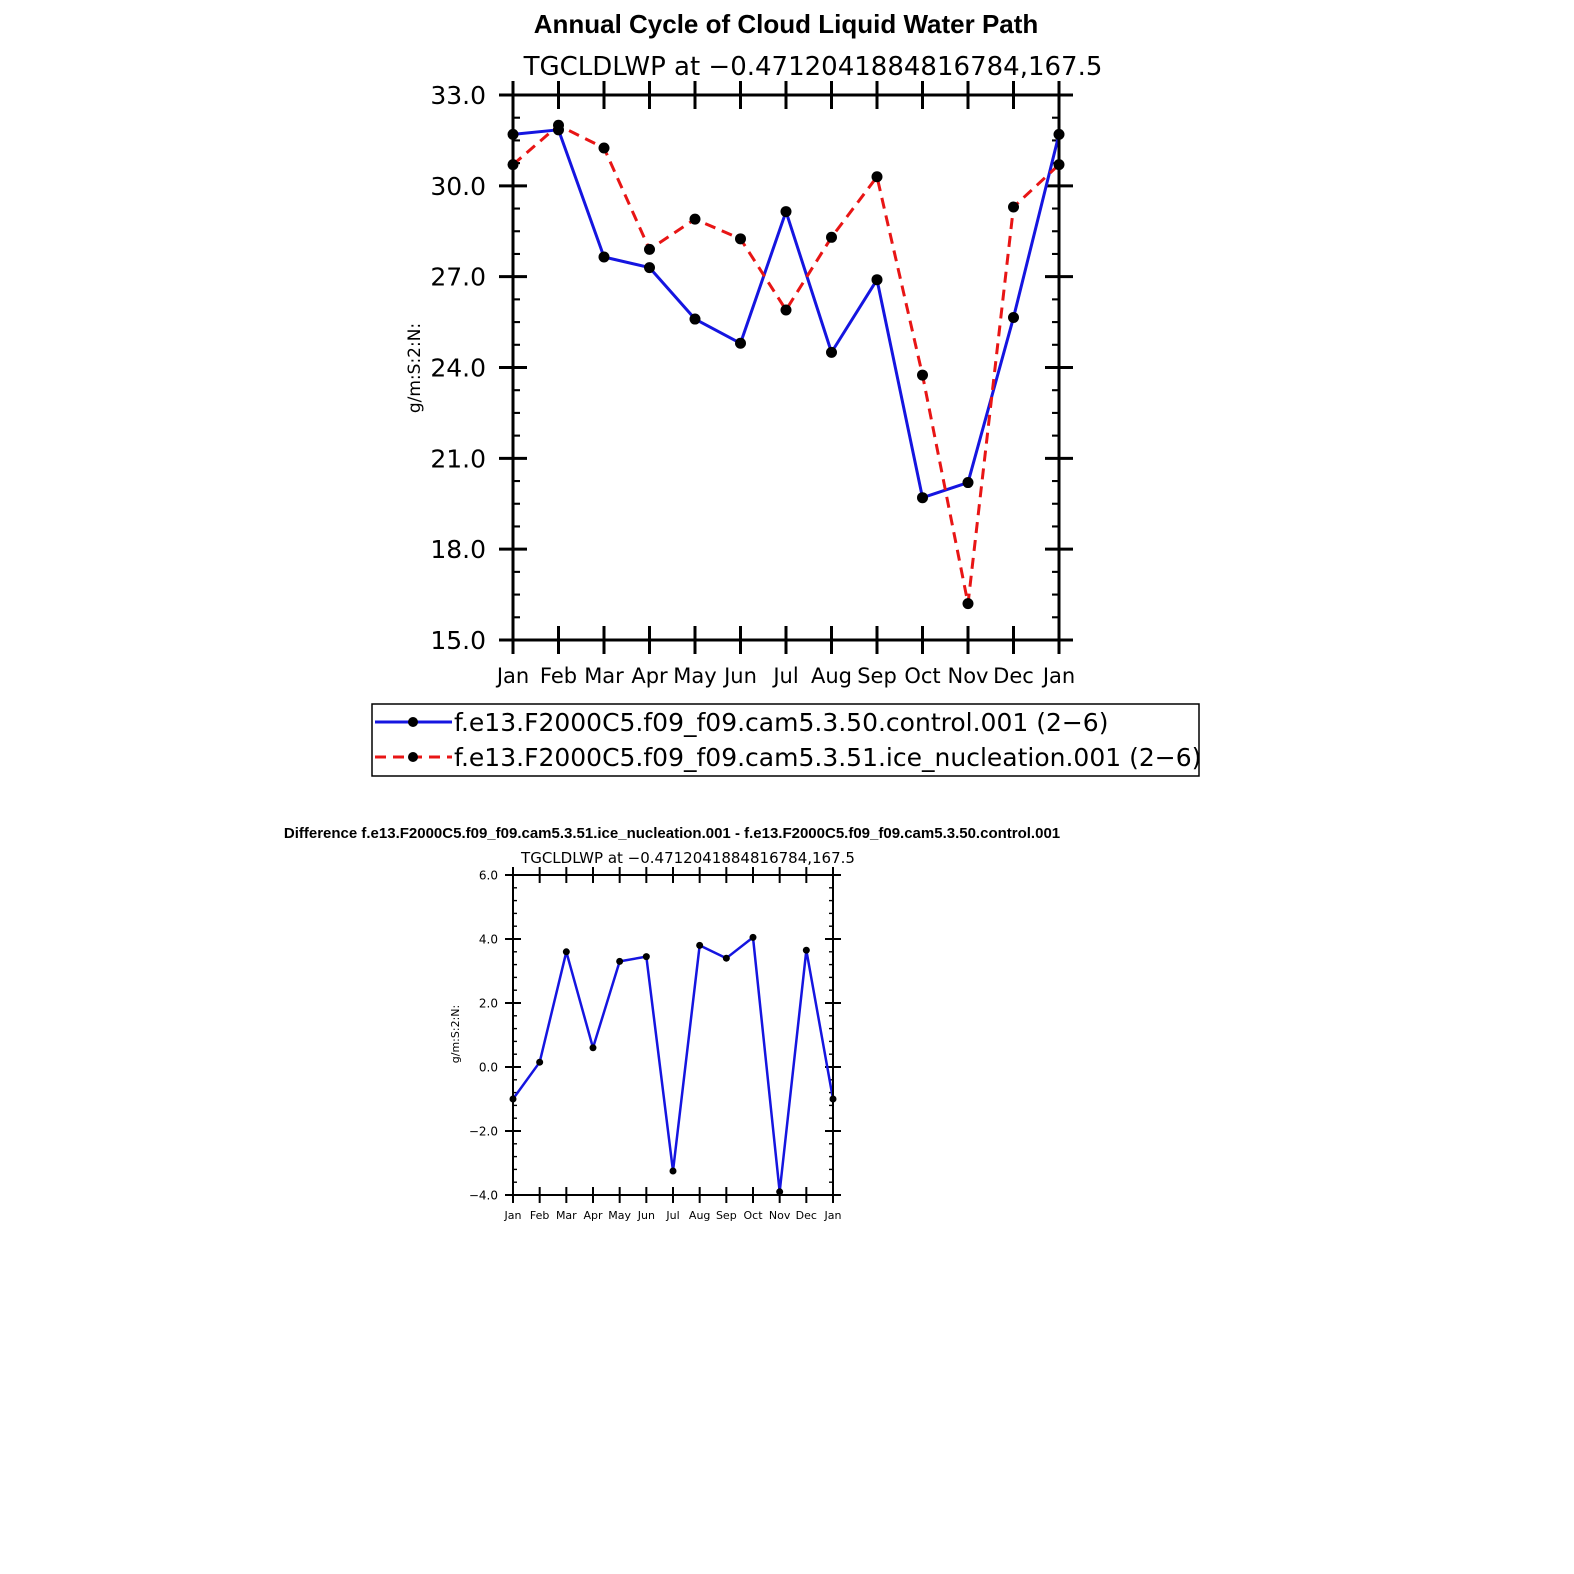  I want to click on chart2-plot-frame, so click(673, 1035).